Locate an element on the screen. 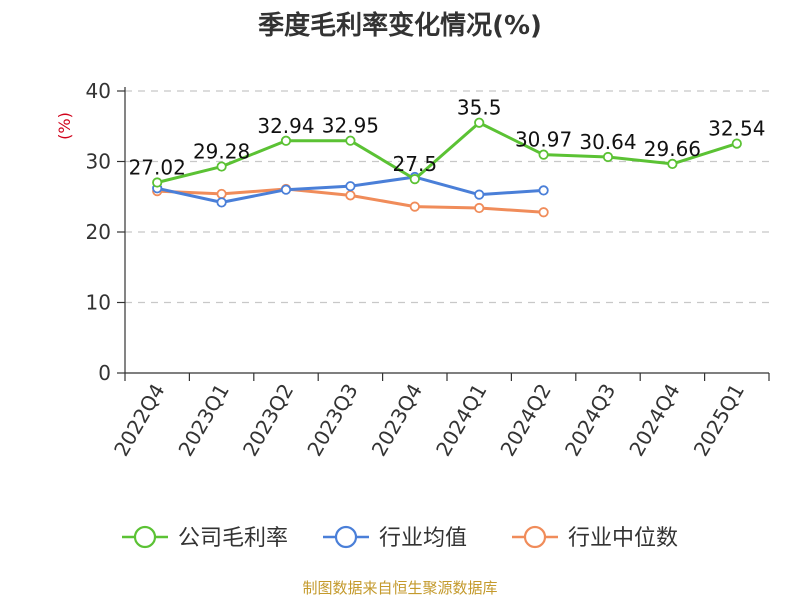 Image resolution: width=800 pixels, height=600 pixels. series-lines is located at coordinates (447, 167).